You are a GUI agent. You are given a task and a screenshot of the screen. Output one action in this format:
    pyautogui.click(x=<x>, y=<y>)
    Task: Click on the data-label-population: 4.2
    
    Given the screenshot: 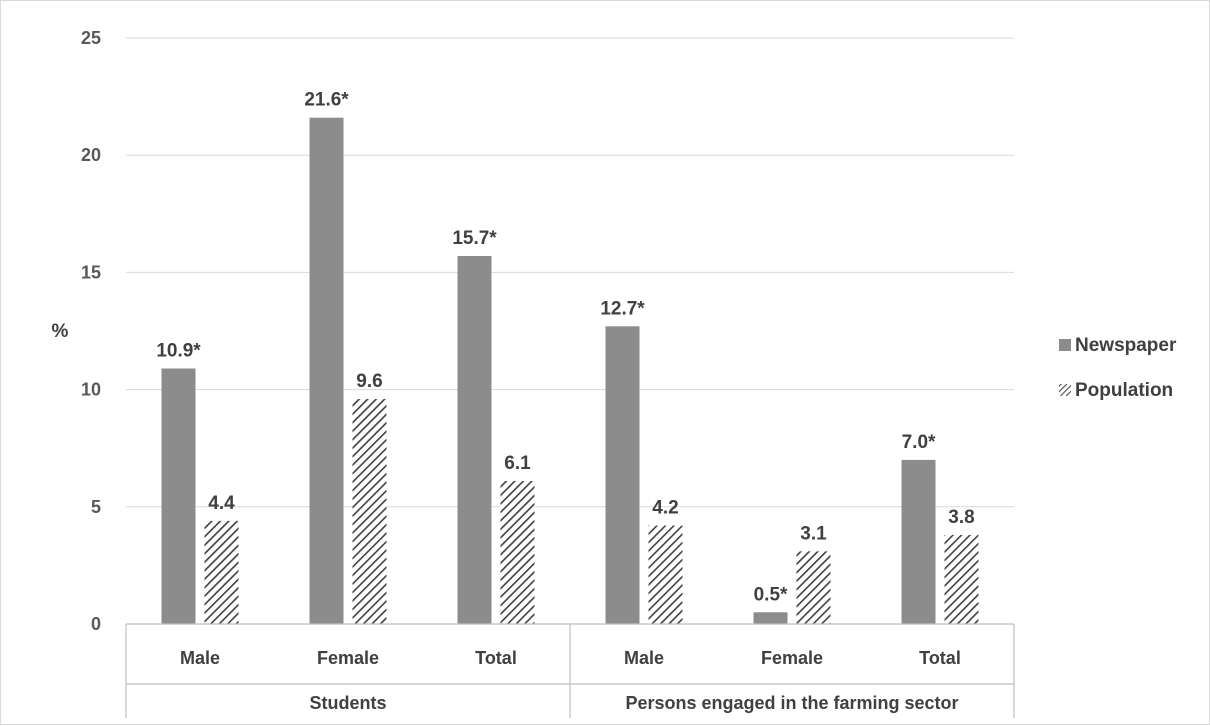 What is the action you would take?
    pyautogui.click(x=665, y=508)
    